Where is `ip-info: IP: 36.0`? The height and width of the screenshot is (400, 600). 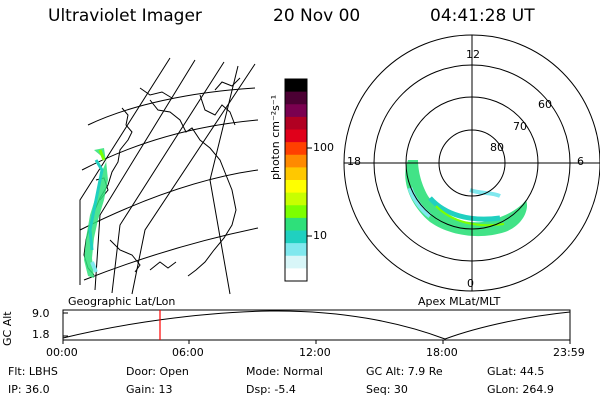 ip-info: IP: 36.0 is located at coordinates (29, 389).